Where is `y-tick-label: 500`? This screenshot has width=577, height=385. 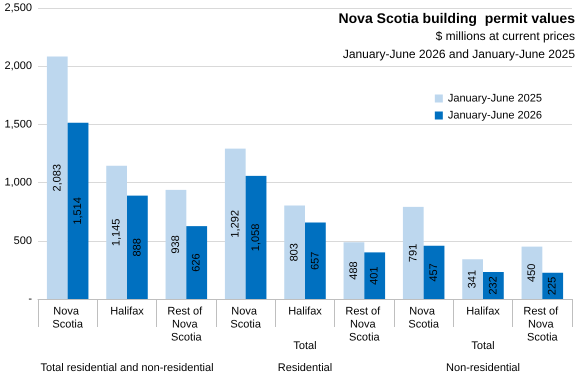 y-tick-label: 500 is located at coordinates (23, 240).